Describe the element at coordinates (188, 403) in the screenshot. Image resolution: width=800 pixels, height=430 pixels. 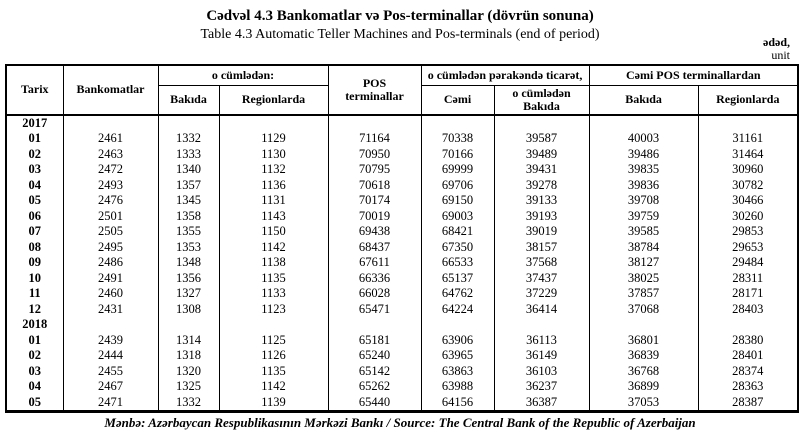
I see `value-cell: 1332` at that location.